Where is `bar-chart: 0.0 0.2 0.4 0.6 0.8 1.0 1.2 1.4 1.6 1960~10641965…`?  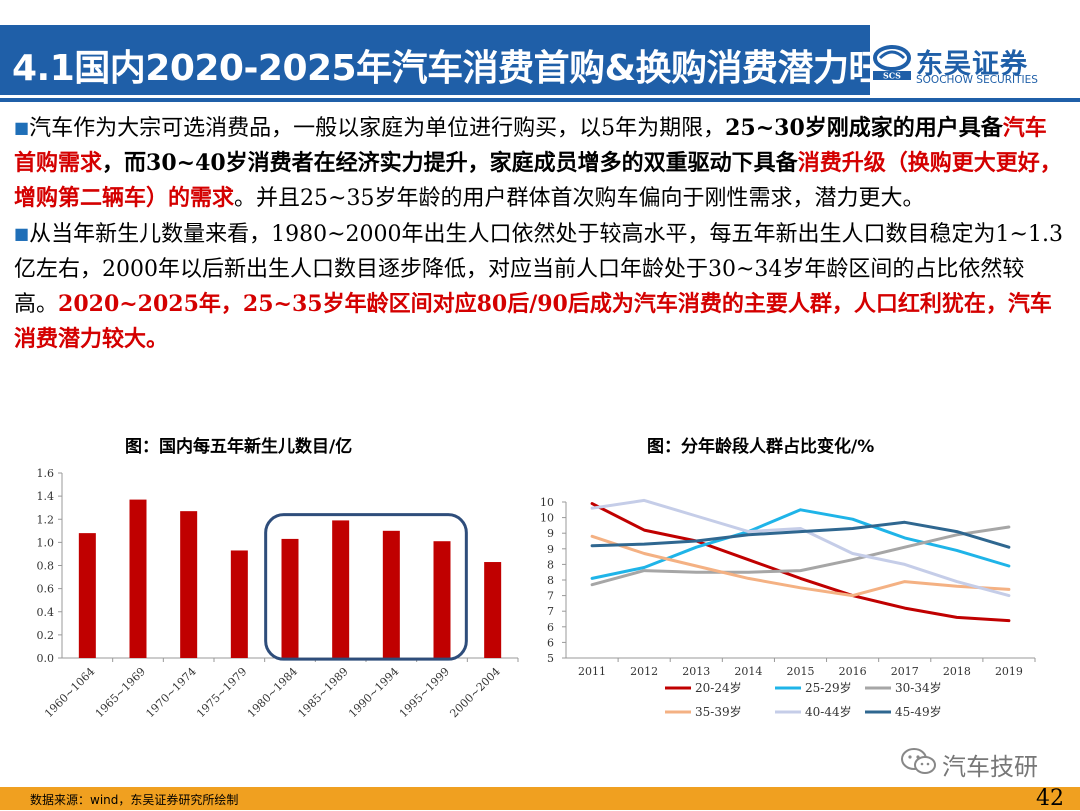 bar-chart: 0.0 0.2 0.4 0.6 0.8 1.0 1.2 1.4 1.6 1960~10641965… is located at coordinates (278, 593).